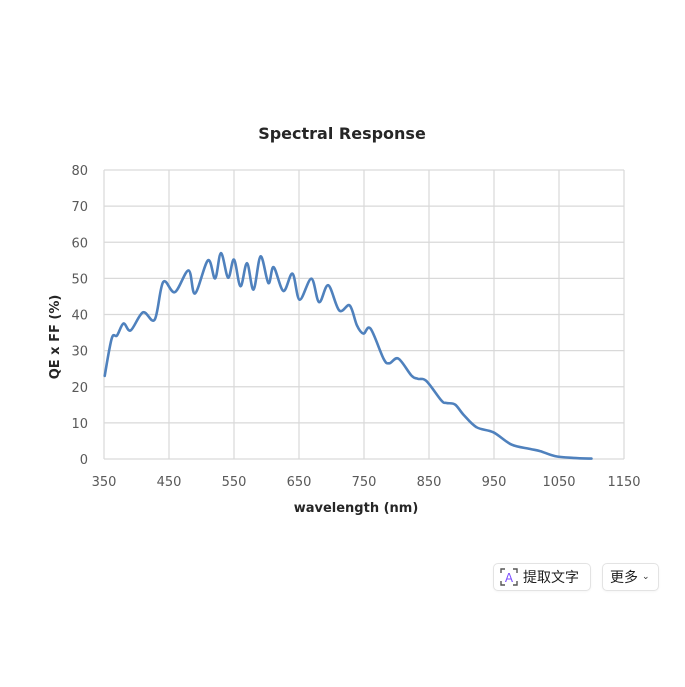  Describe the element at coordinates (169, 482) in the screenshot. I see `x-tick-label: 450` at that location.